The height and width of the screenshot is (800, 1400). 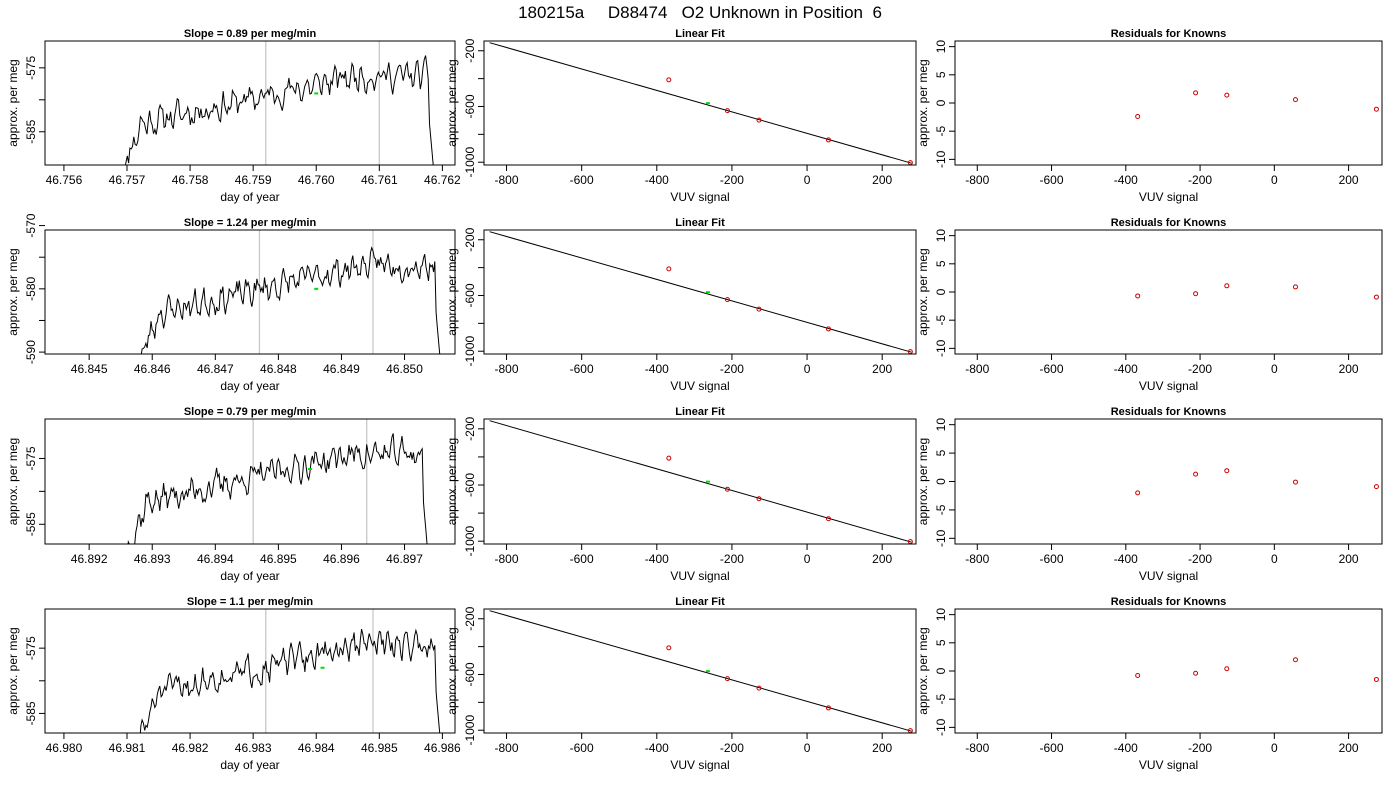 What do you see at coordinates (404, 559) in the screenshot?
I see `x-tick-label: 46.897` at bounding box center [404, 559].